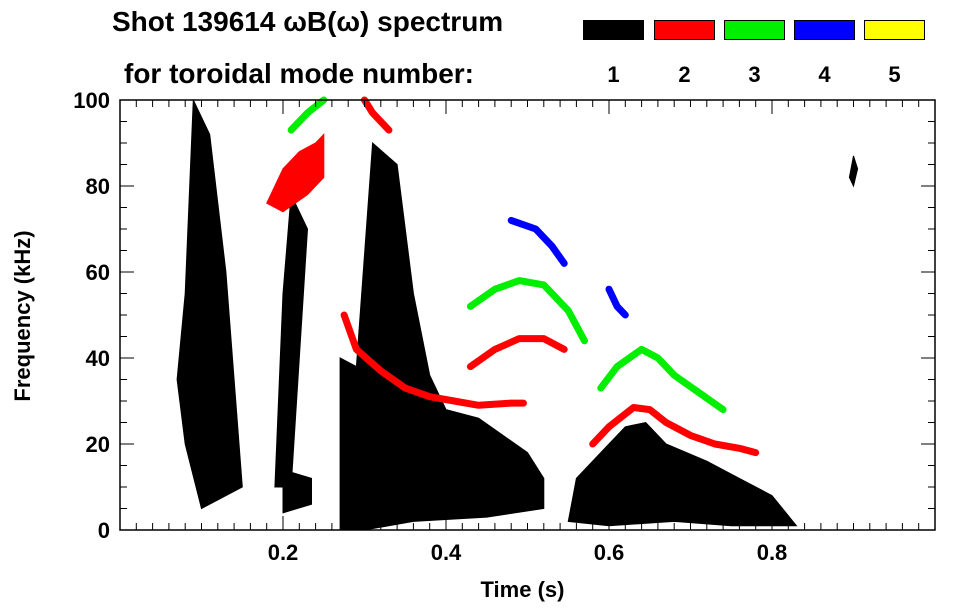 This screenshot has width=963, height=615. What do you see at coordinates (824, 74) in the screenshot?
I see `legend-label-mode-4: 4` at bounding box center [824, 74].